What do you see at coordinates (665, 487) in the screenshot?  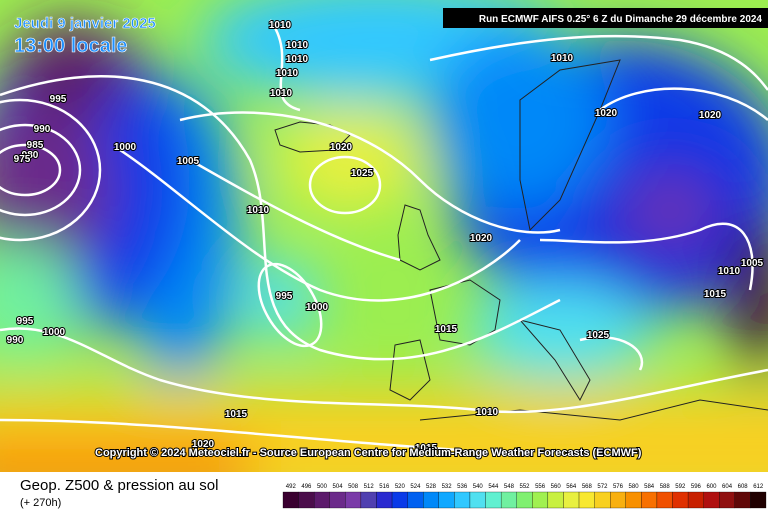 I see `colorbar-label: 588` at bounding box center [665, 487].